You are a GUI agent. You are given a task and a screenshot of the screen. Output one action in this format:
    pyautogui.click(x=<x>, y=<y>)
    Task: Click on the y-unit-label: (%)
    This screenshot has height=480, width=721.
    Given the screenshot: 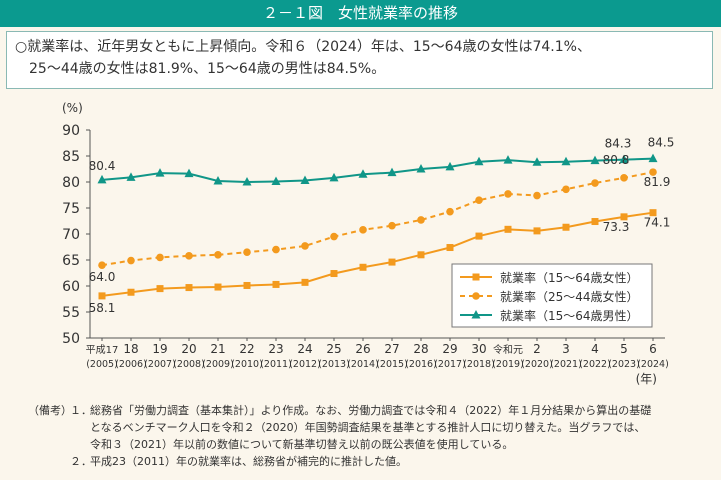 What is the action you would take?
    pyautogui.click(x=72, y=108)
    